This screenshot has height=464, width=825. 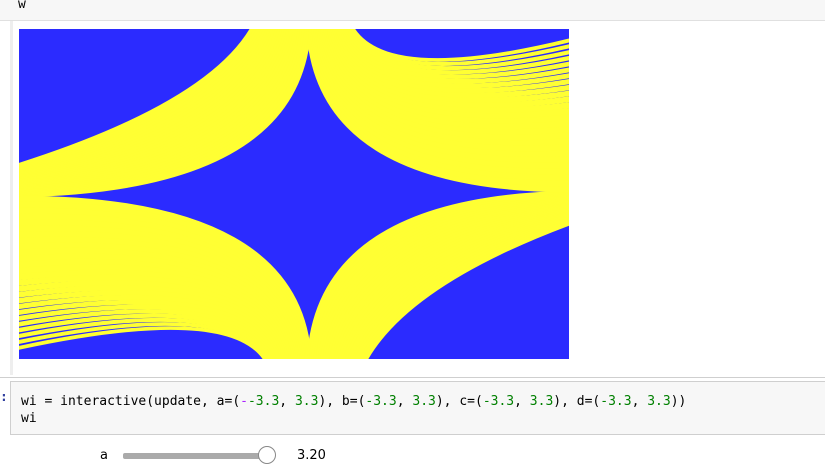 What do you see at coordinates (412, 452) in the screenshot?
I see `slider-widget-a: a 3.20` at bounding box center [412, 452].